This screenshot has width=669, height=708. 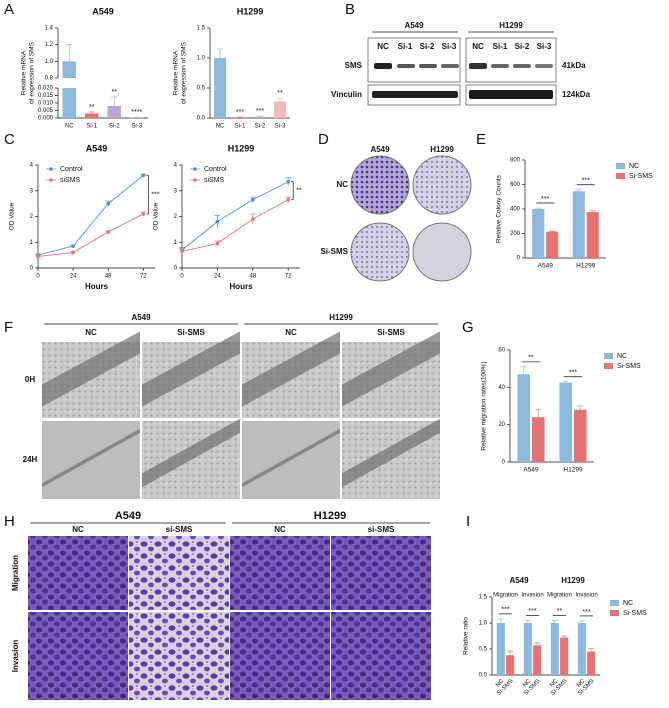 What do you see at coordinates (573, 580) in the screenshot?
I see `group-label: H1299` at bounding box center [573, 580].